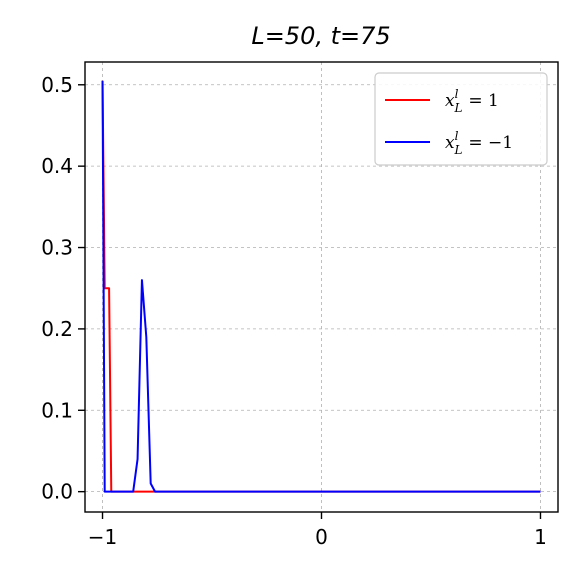  I want to click on y-tick-label: 0.2, so click(57, 329).